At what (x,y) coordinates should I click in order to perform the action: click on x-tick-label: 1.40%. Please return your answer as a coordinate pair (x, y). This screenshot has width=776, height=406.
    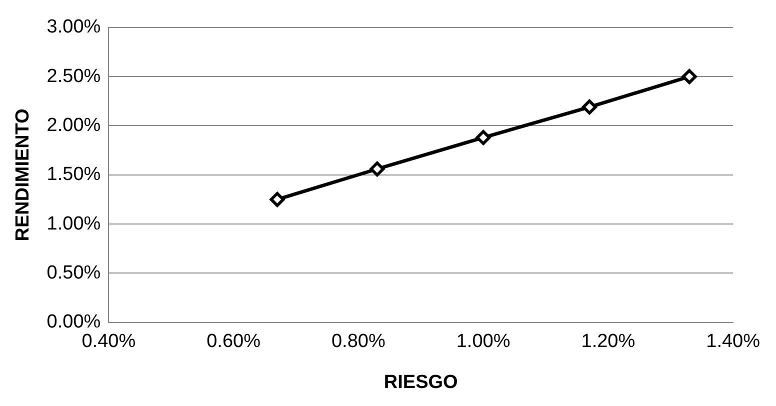
    Looking at the image, I should click on (733, 341).